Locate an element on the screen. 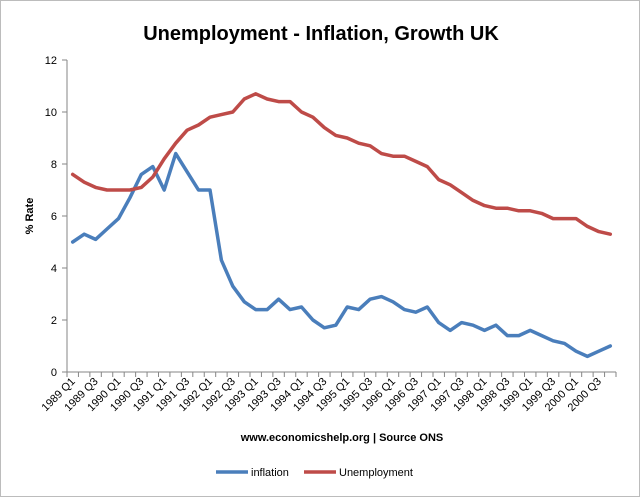 The height and width of the screenshot is (498, 640). x-axis-title: www.economicshelp.org | Source ONS is located at coordinates (342, 438).